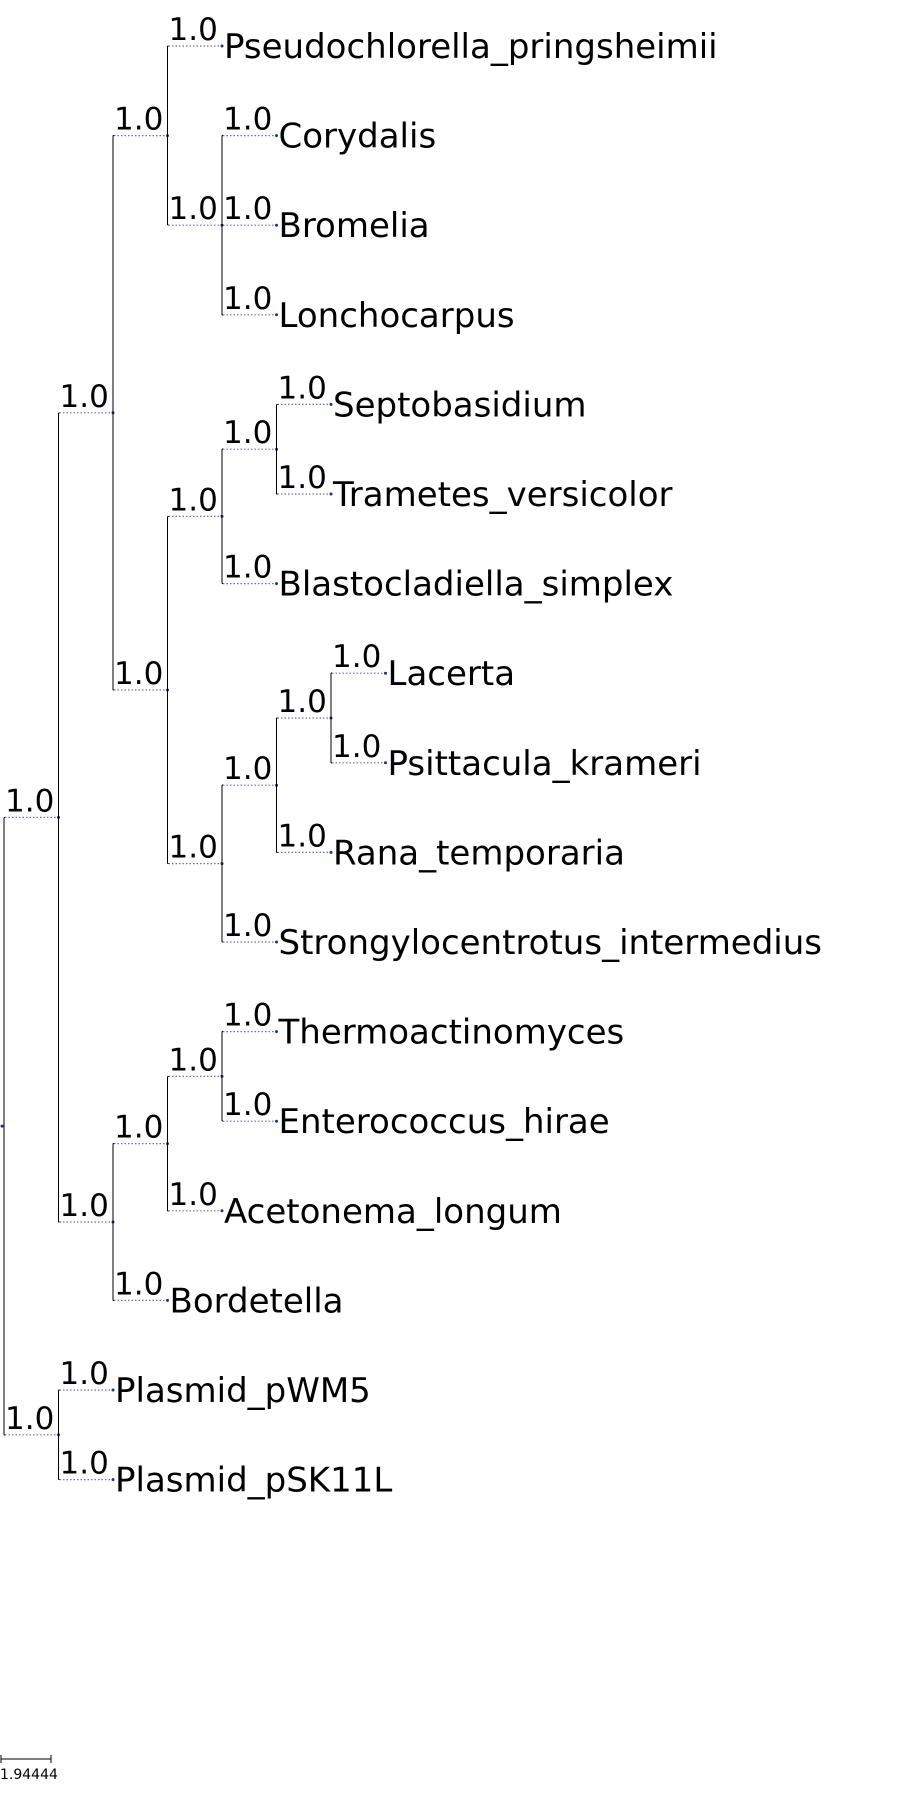  I want to click on leaf-label-corydalis: Corydalis, so click(358, 137).